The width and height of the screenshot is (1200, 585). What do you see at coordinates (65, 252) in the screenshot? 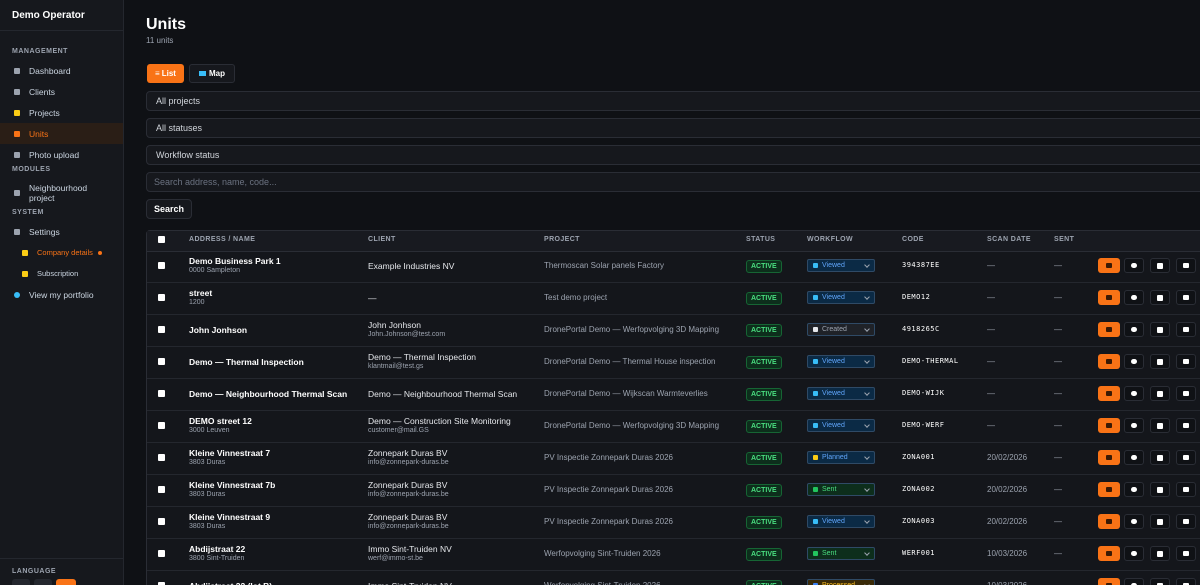
I see `nav-item: Company details` at bounding box center [65, 252].